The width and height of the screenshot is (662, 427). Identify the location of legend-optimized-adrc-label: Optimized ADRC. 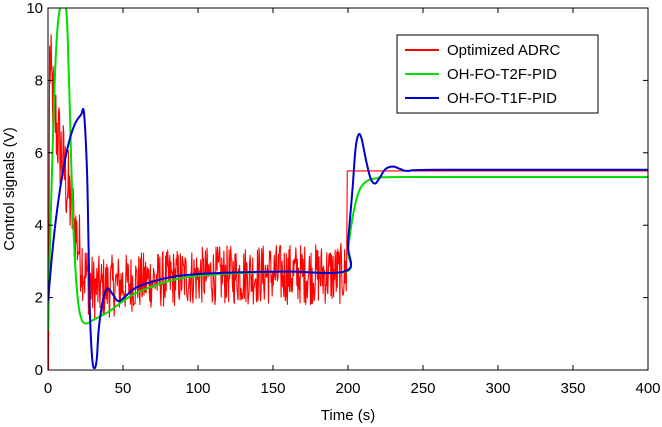
(504, 50).